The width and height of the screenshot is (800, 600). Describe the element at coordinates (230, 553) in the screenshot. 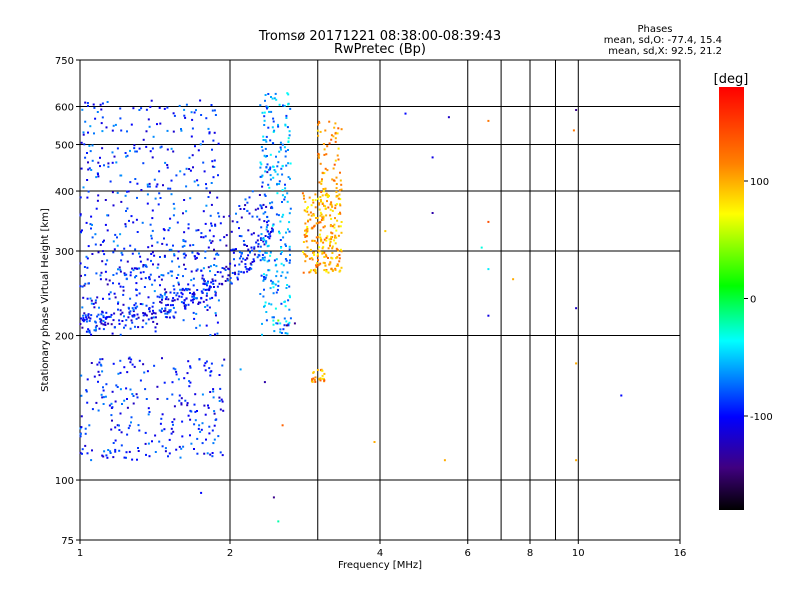

I see `x-tick-label: 2` at that location.